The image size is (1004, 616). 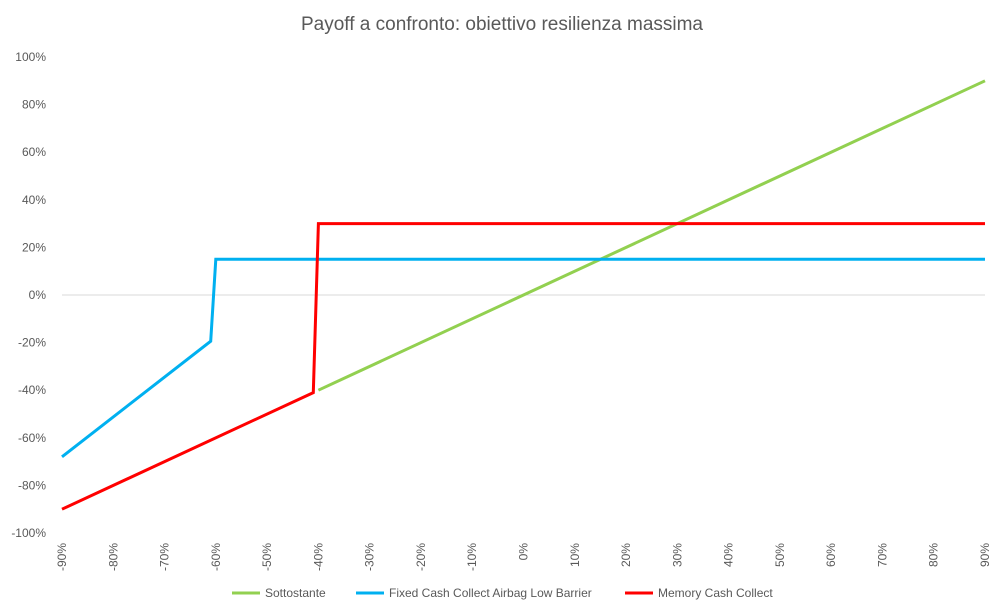 I want to click on y-tick-label: 20%, so click(x=34, y=247).